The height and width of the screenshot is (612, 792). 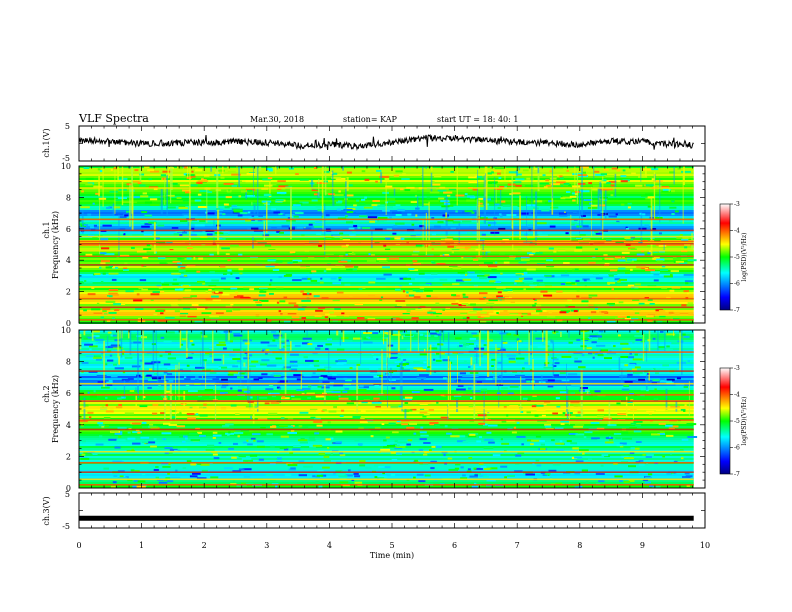 I want to click on ch3-waveform-frame, so click(x=392, y=510).